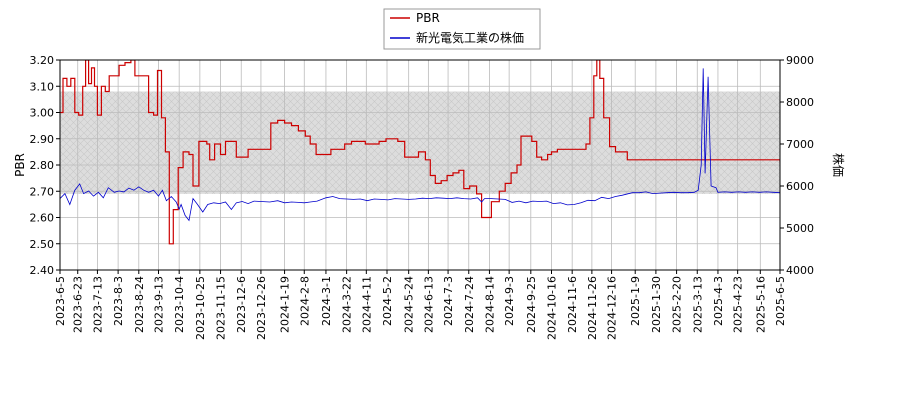 Image resolution: width=900 pixels, height=400 pixels. Describe the element at coordinates (42, 165) in the screenshot. I see `left-tick-label: 2.80` at that location.